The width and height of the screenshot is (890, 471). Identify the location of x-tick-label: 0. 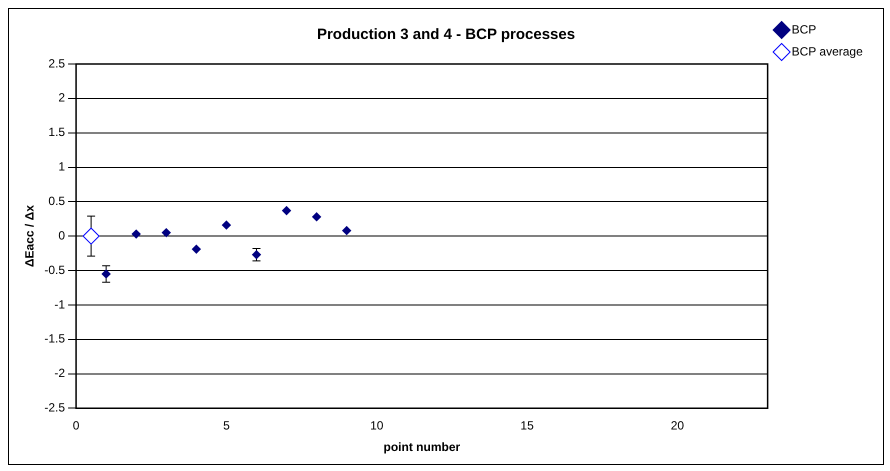
(76, 425).